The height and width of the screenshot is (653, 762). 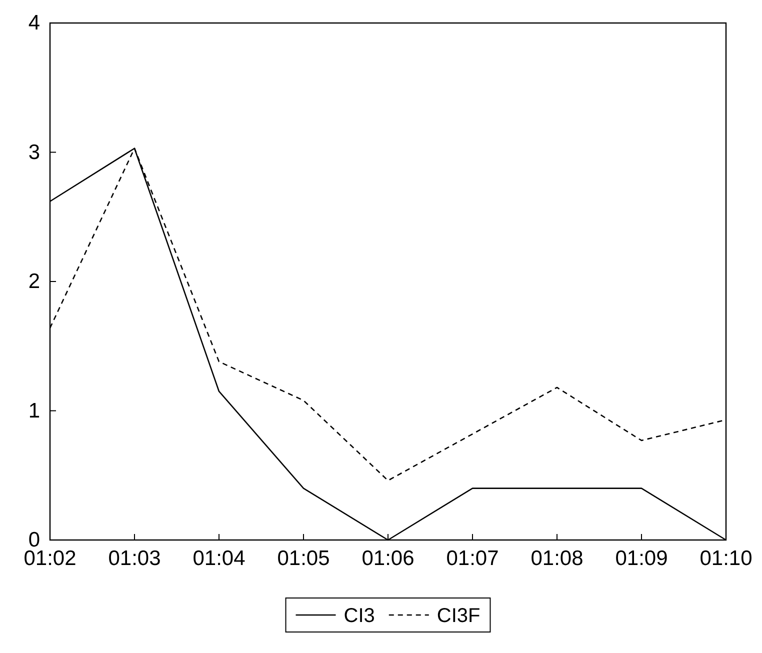 I want to click on x-tick-label: 01:08, so click(x=557, y=558).